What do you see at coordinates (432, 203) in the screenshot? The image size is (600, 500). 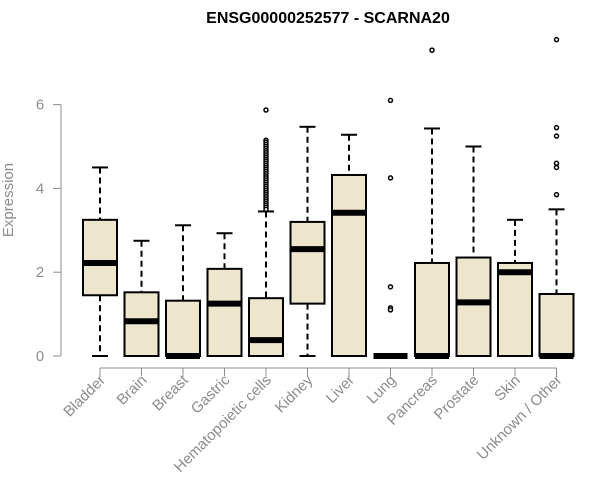 I see `box-pancreas` at bounding box center [432, 203].